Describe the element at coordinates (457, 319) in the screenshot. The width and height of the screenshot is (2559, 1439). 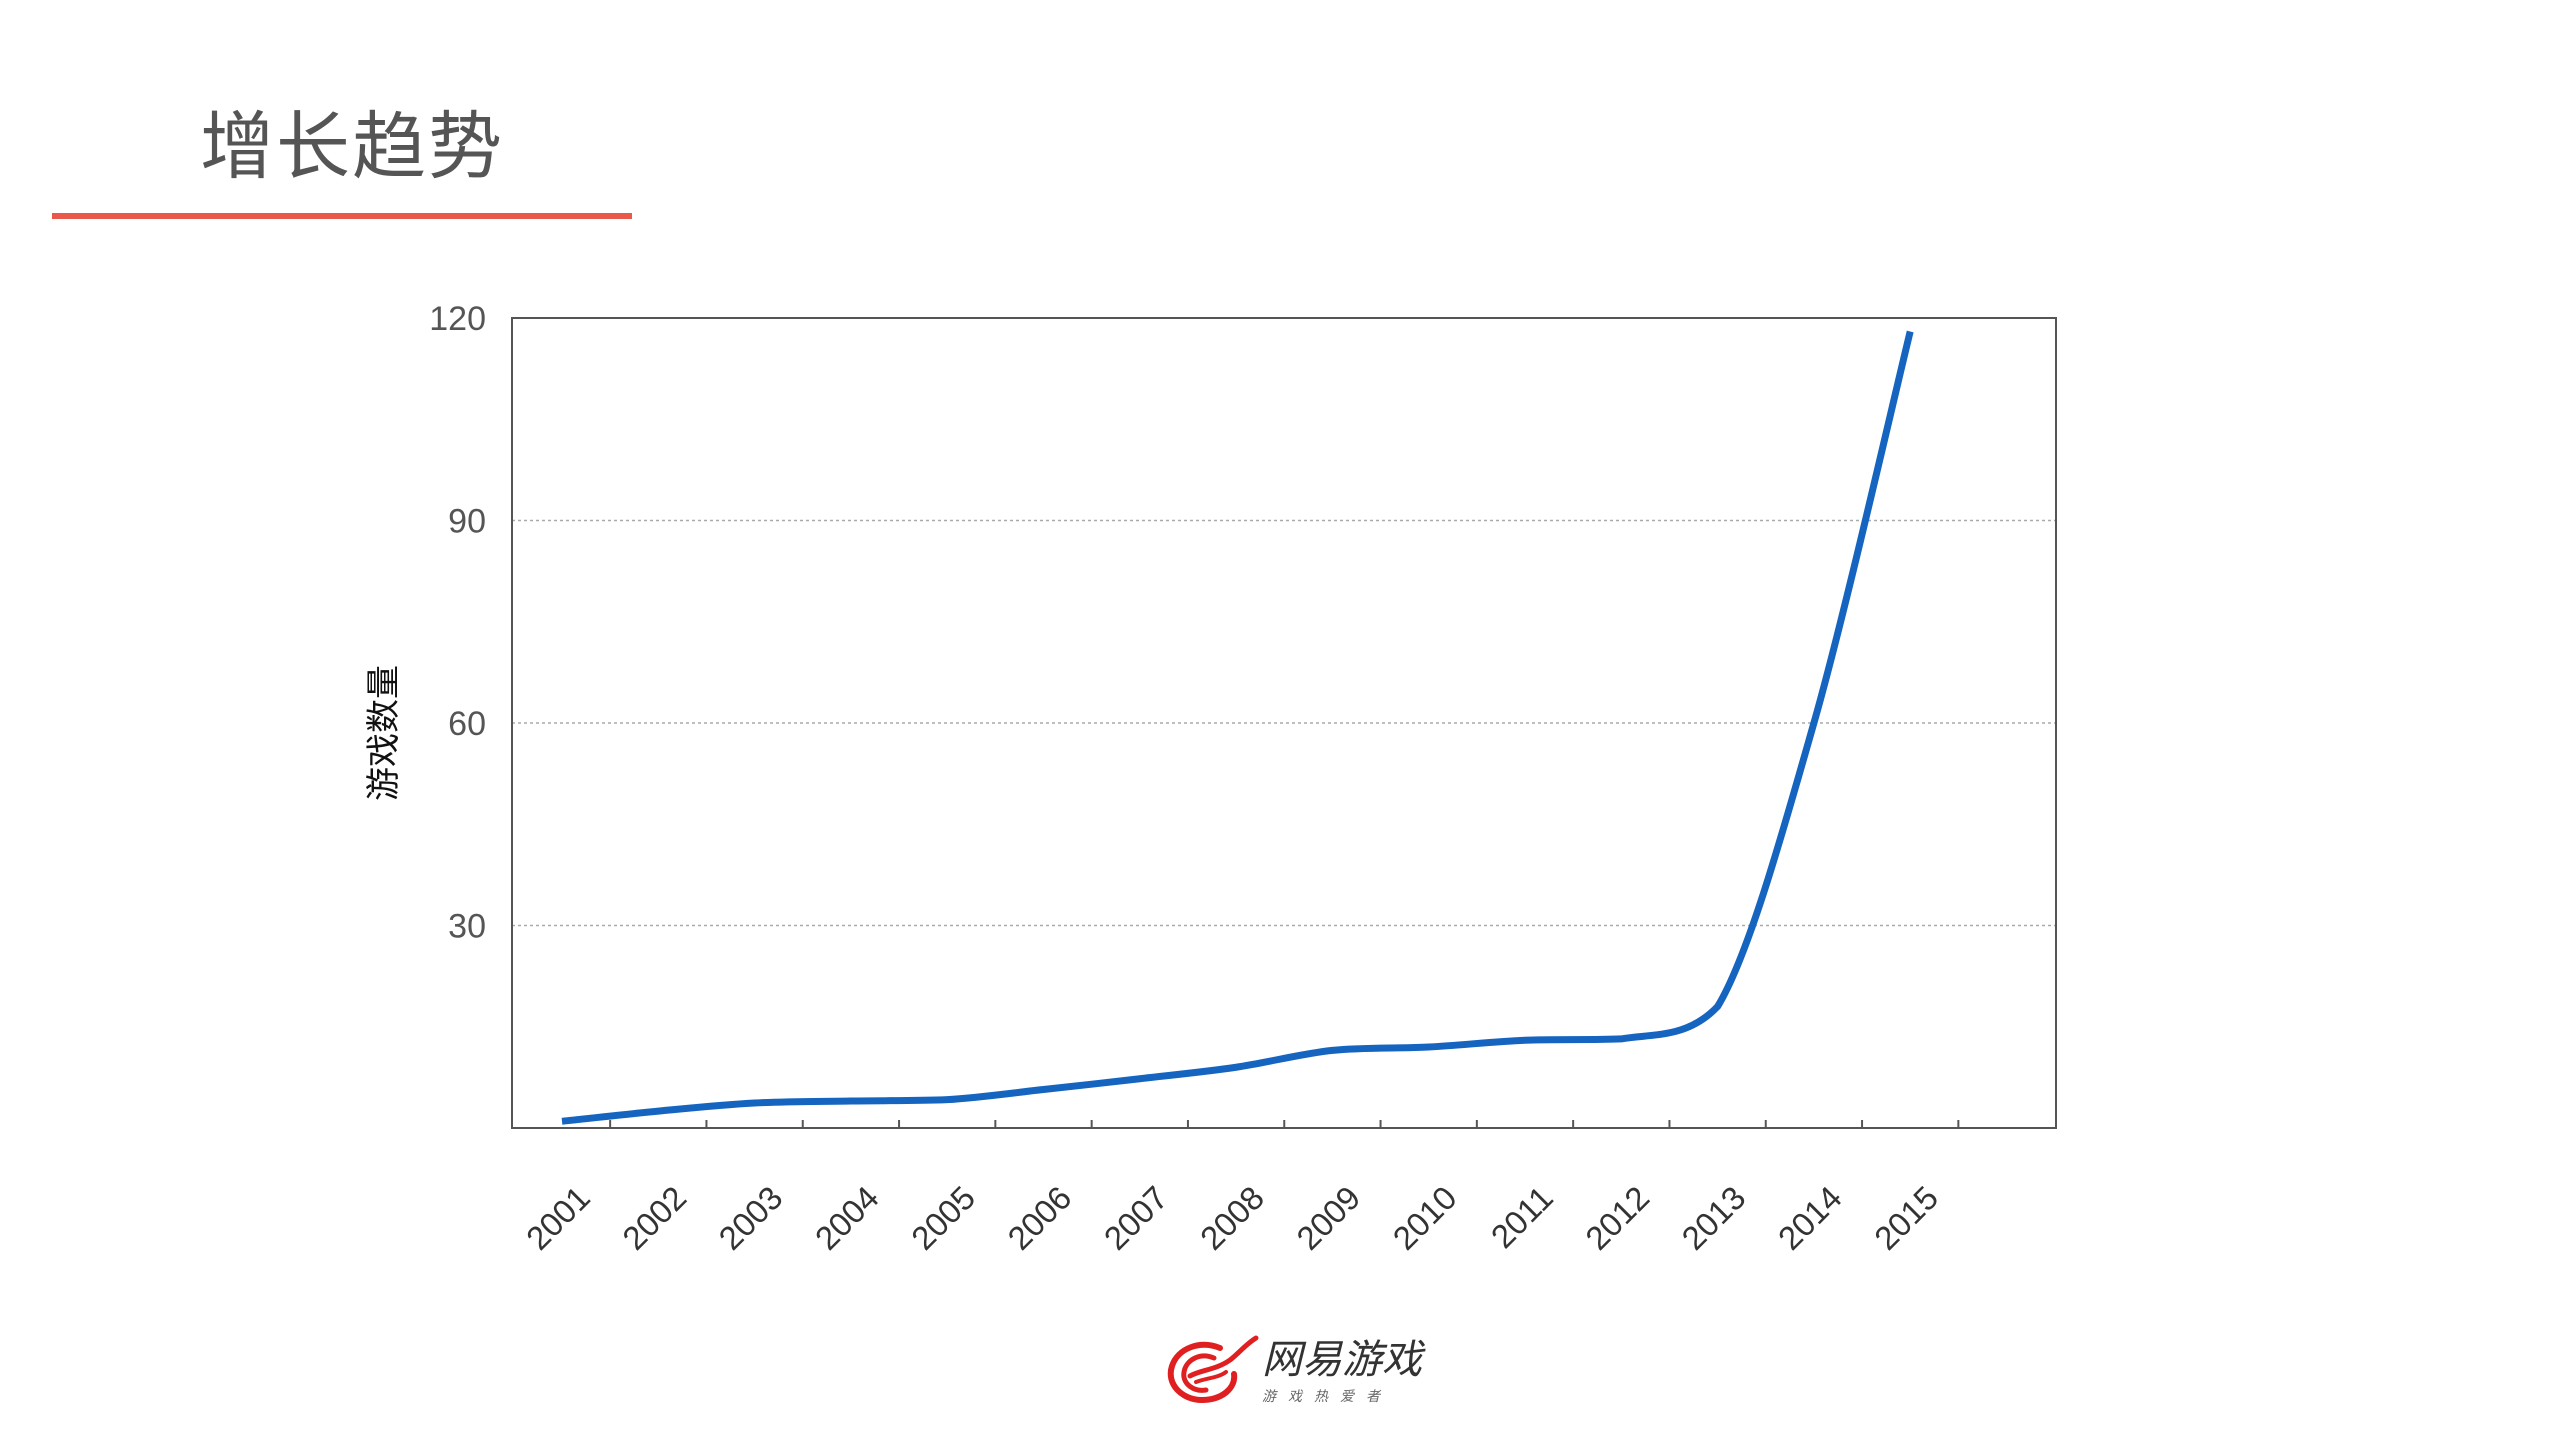
I see `y-tick-label: 120` at that location.